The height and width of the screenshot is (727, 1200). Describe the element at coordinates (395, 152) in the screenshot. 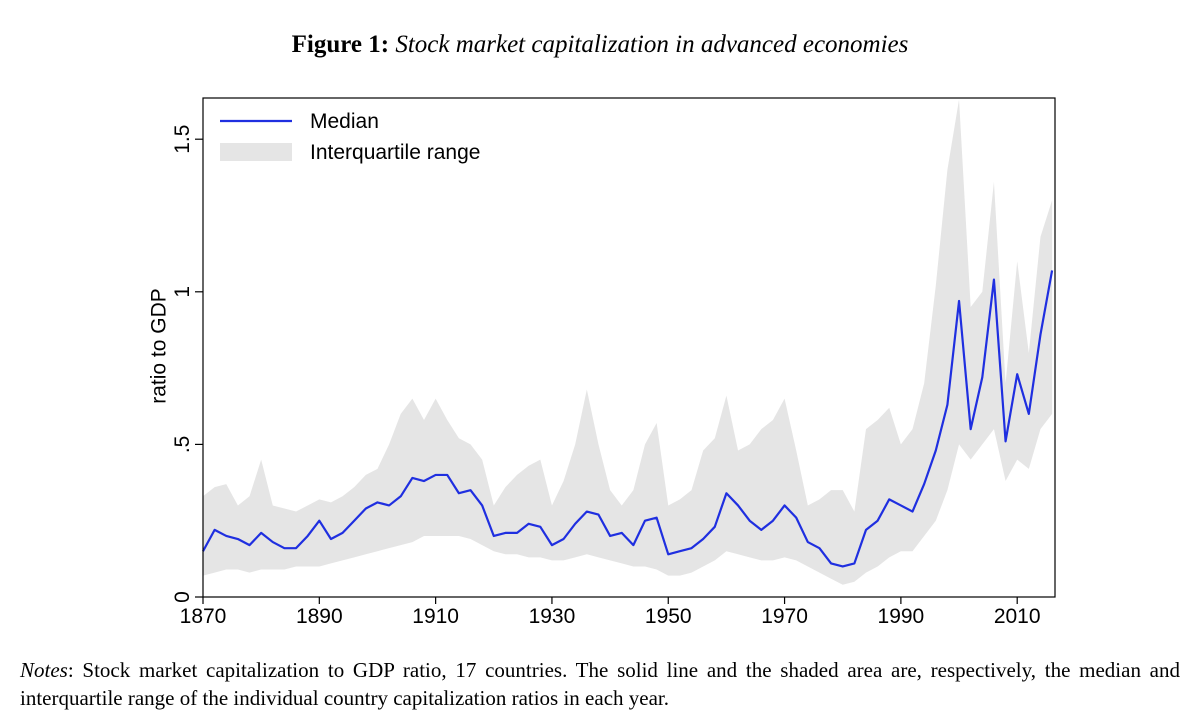

I see `legend-label: Interquartile range` at that location.